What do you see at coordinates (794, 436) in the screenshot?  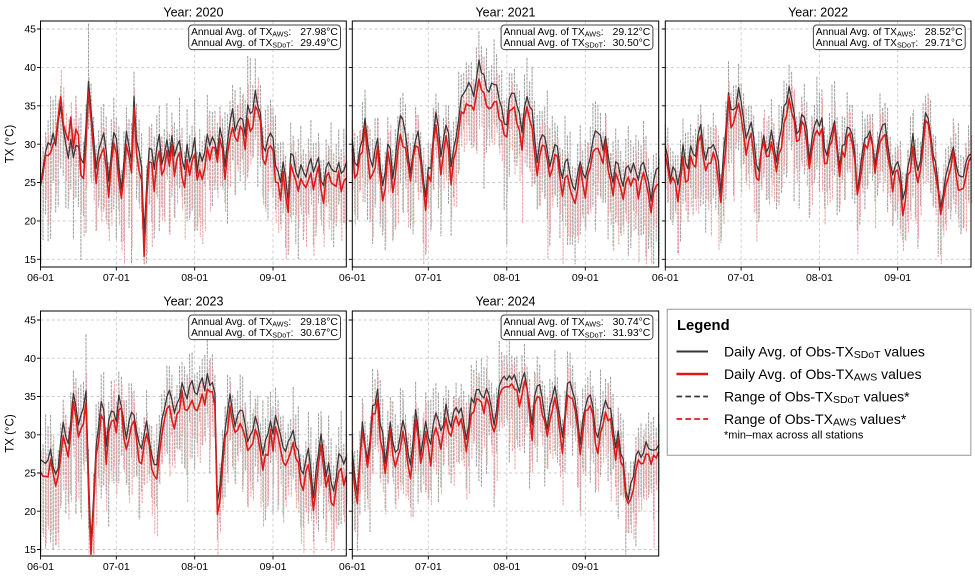 I see `svg-text: *min–max across all stations` at bounding box center [794, 436].